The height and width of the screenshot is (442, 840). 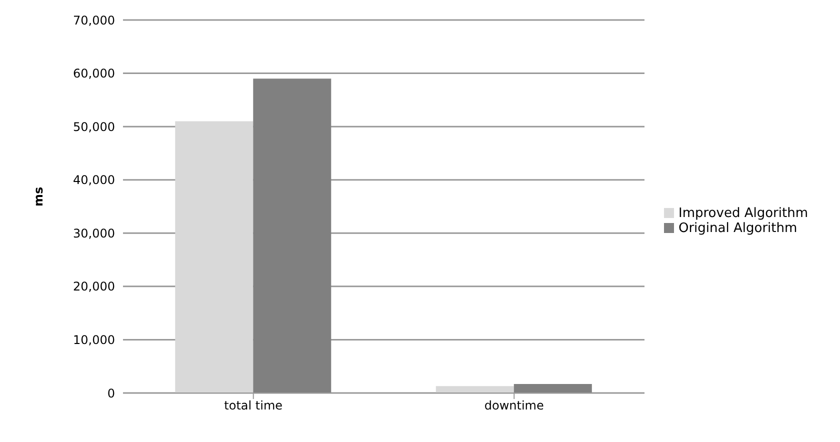 I want to click on y-tick-label: 10,000, so click(x=94, y=339).